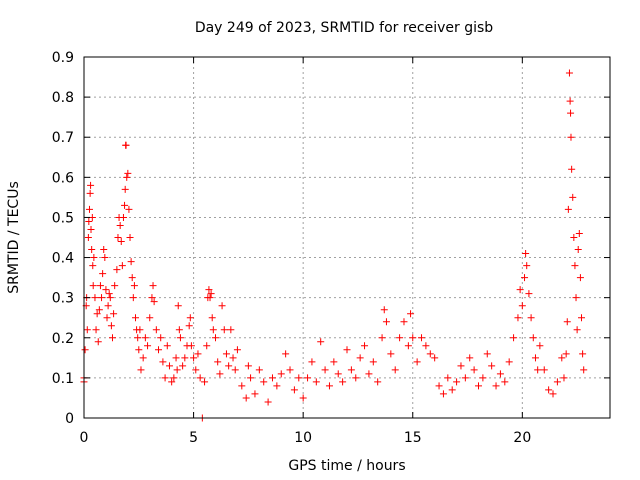 This screenshot has width=640, height=480. I want to click on x-tick-label: 5, so click(193, 438).